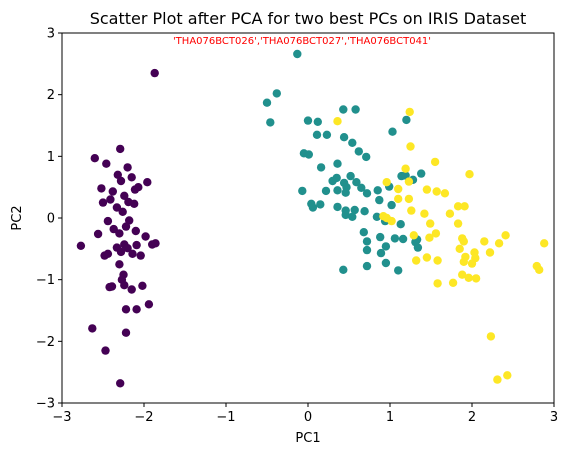 The height and width of the screenshot is (455, 570). What do you see at coordinates (61, 417) in the screenshot?
I see `x-tick-label: −3` at bounding box center [61, 417].